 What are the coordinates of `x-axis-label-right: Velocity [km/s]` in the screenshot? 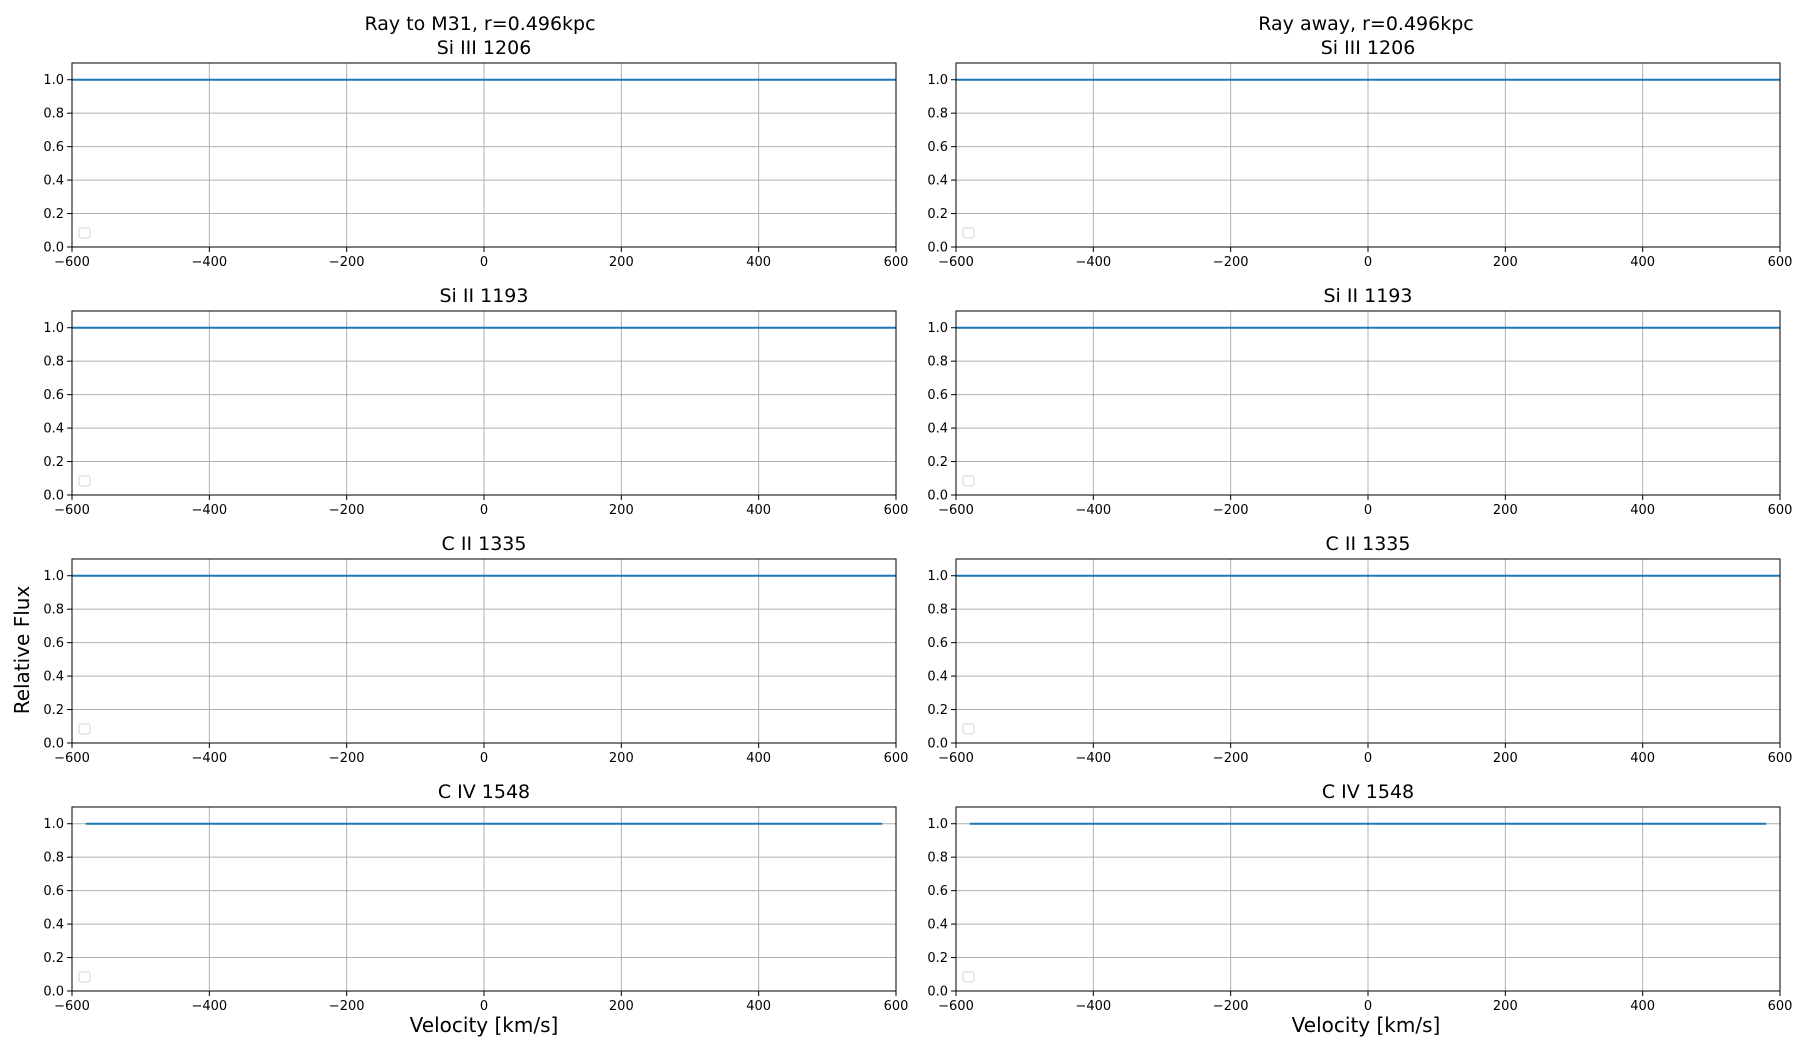 It's located at (1366, 1025).